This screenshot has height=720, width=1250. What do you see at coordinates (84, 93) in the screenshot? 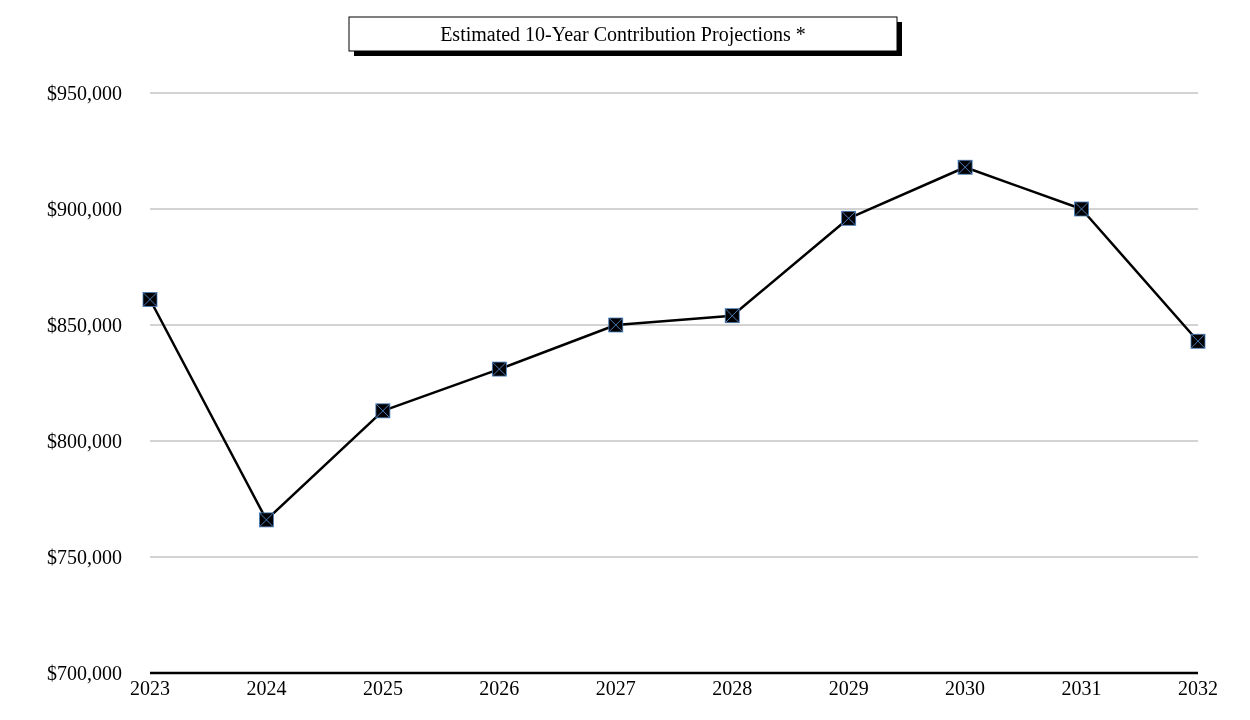
I see `y-tick-label: $950,000` at bounding box center [84, 93].